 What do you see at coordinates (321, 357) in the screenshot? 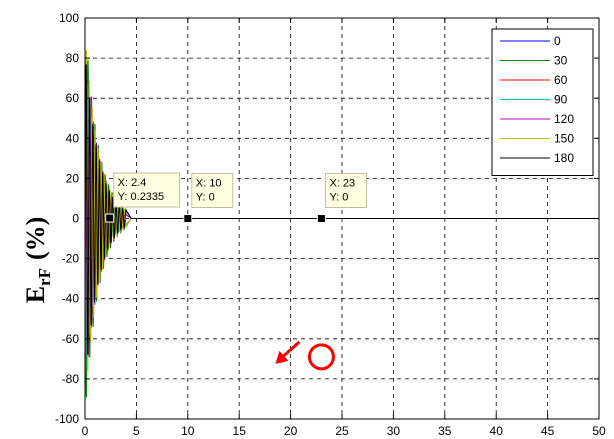
I see `annotation-circle` at bounding box center [321, 357].